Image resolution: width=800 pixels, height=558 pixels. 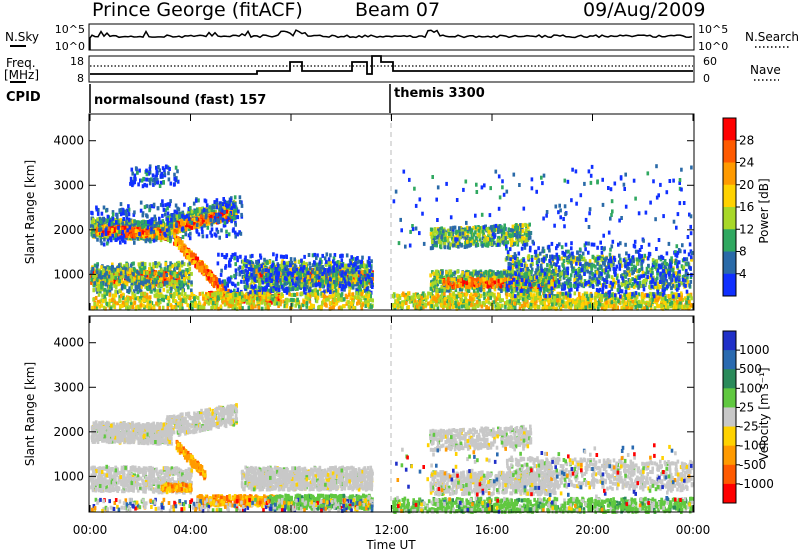 I want to click on nave-label: Nave, so click(x=765, y=70).